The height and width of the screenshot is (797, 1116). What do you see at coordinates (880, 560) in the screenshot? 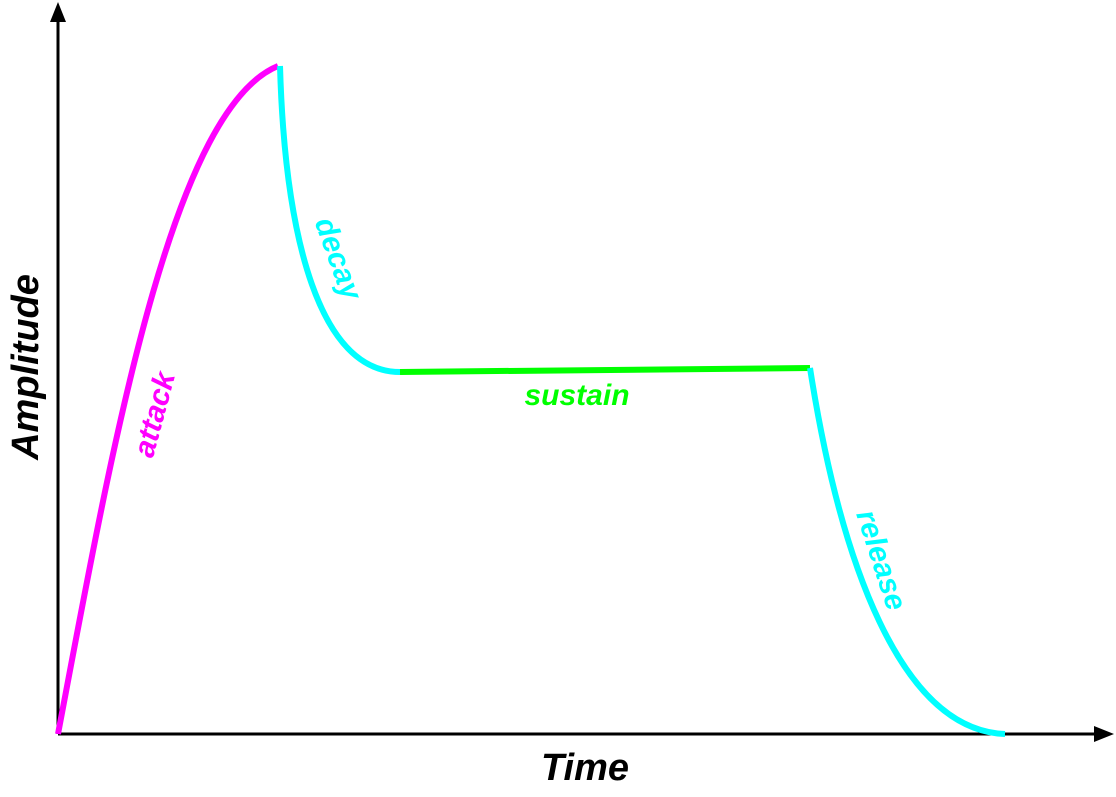
I see `release-label: release` at bounding box center [880, 560].